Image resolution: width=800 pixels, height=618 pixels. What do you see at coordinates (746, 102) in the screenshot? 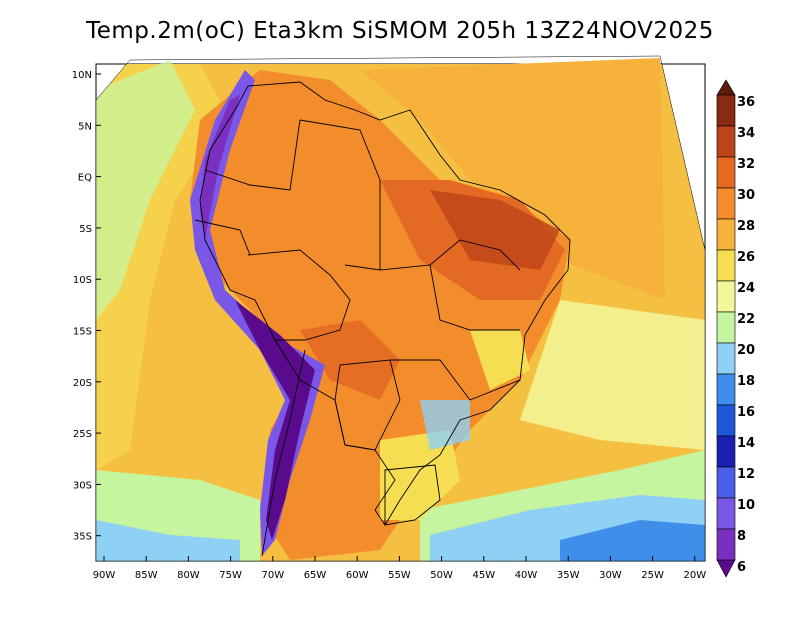
I see `colorbar-tick-label: 36` at bounding box center [746, 102].